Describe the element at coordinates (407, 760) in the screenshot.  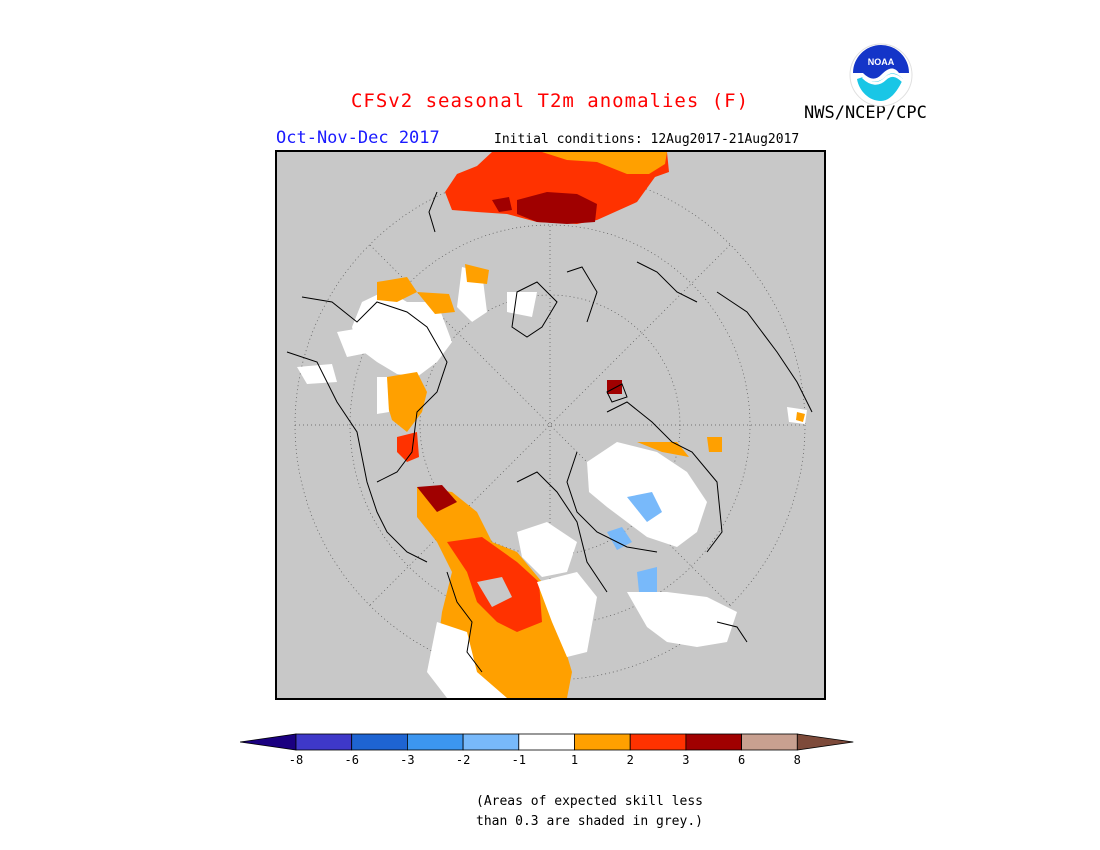
I see `colorbar-tick-label: -3` at that location.